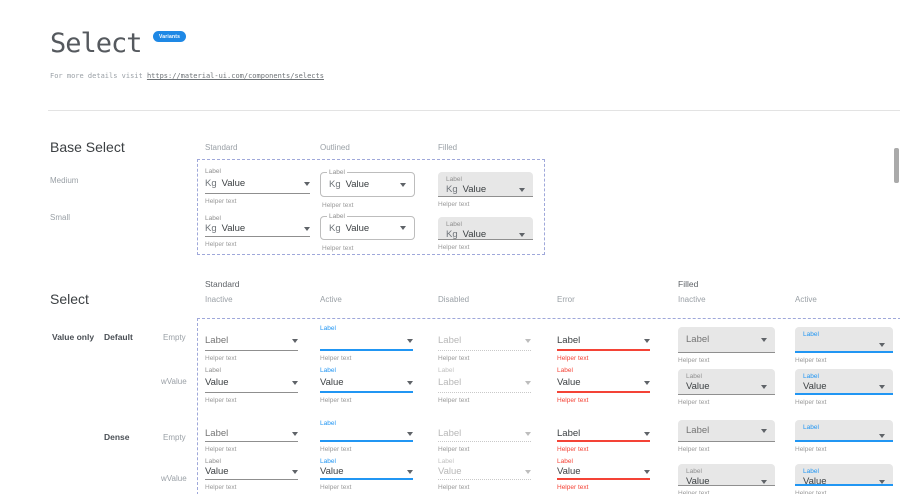 The width and height of the screenshot is (900, 494). Describe the element at coordinates (257, 186) in the screenshot. I see `base-select-standard-medium: Label Kg Value Helper text` at that location.